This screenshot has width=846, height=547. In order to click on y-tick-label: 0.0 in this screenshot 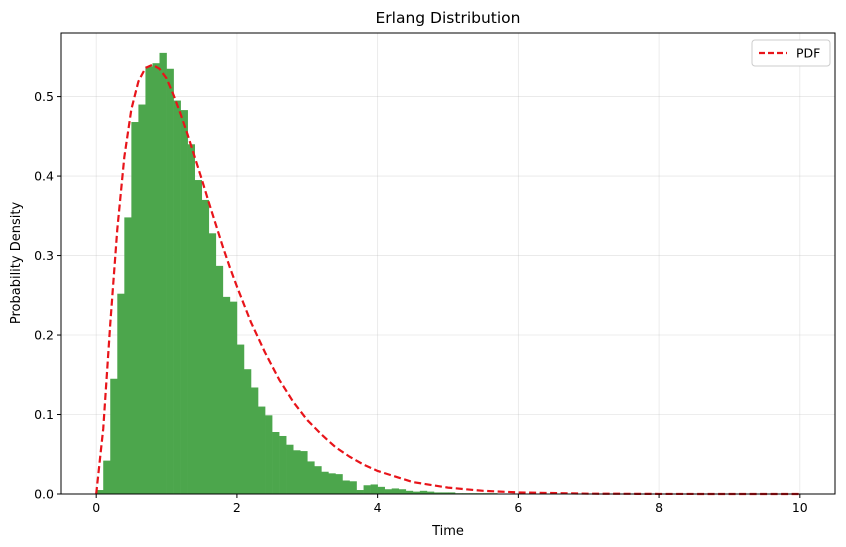, I will do `click(44, 494)`.